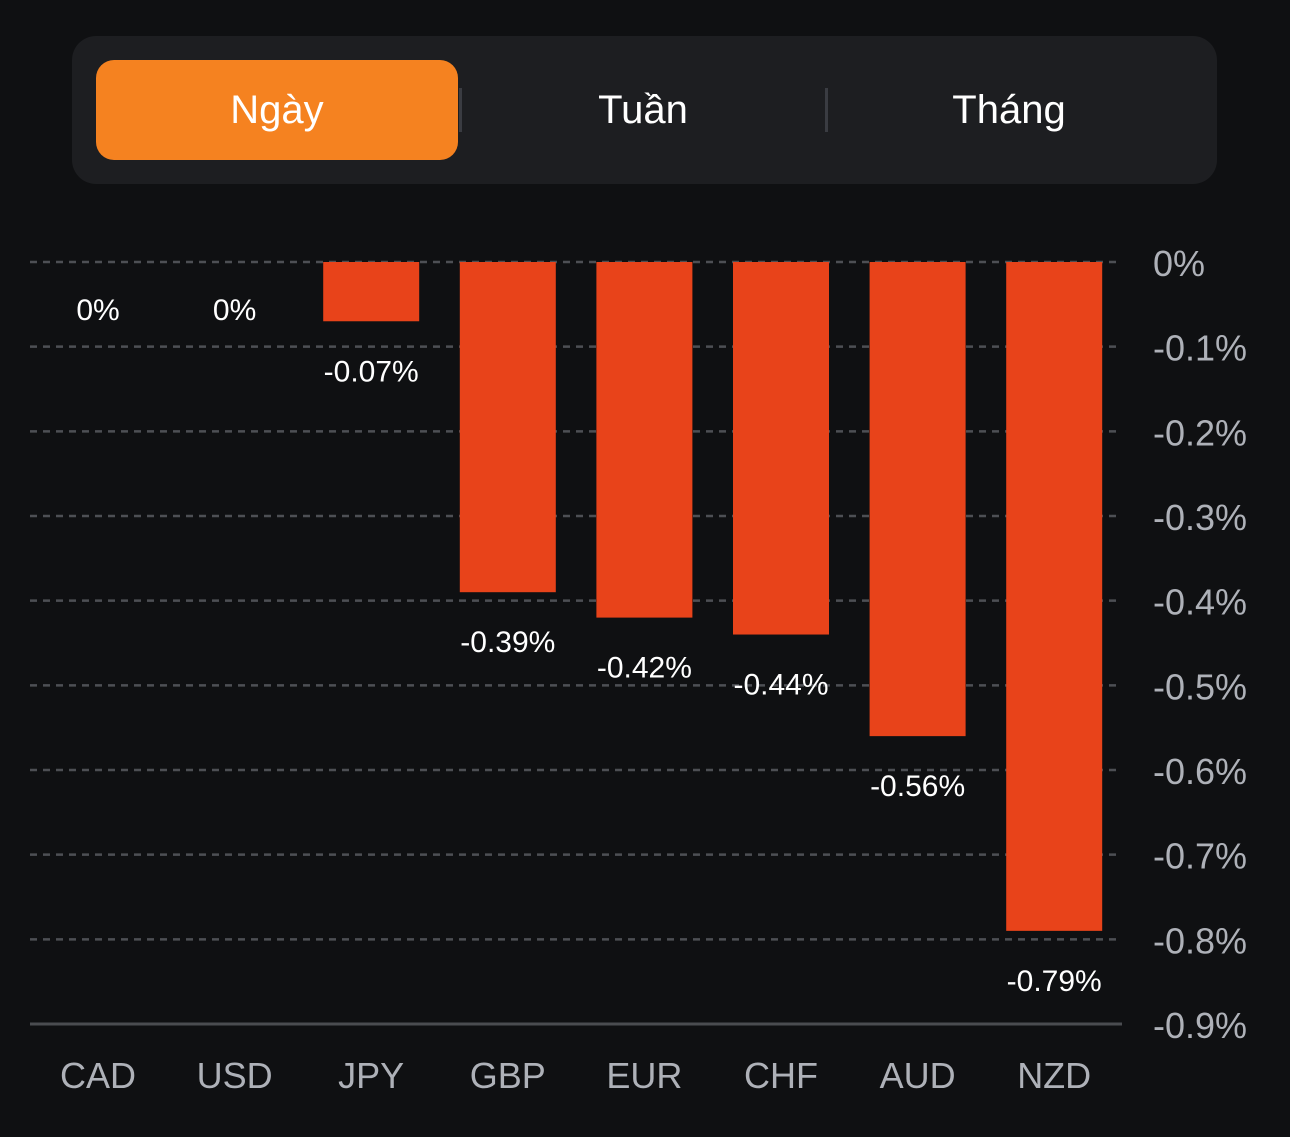 Image resolution: width=1290 pixels, height=1137 pixels. What do you see at coordinates (508, 1075) in the screenshot?
I see `x-tick-label: GBP` at bounding box center [508, 1075].